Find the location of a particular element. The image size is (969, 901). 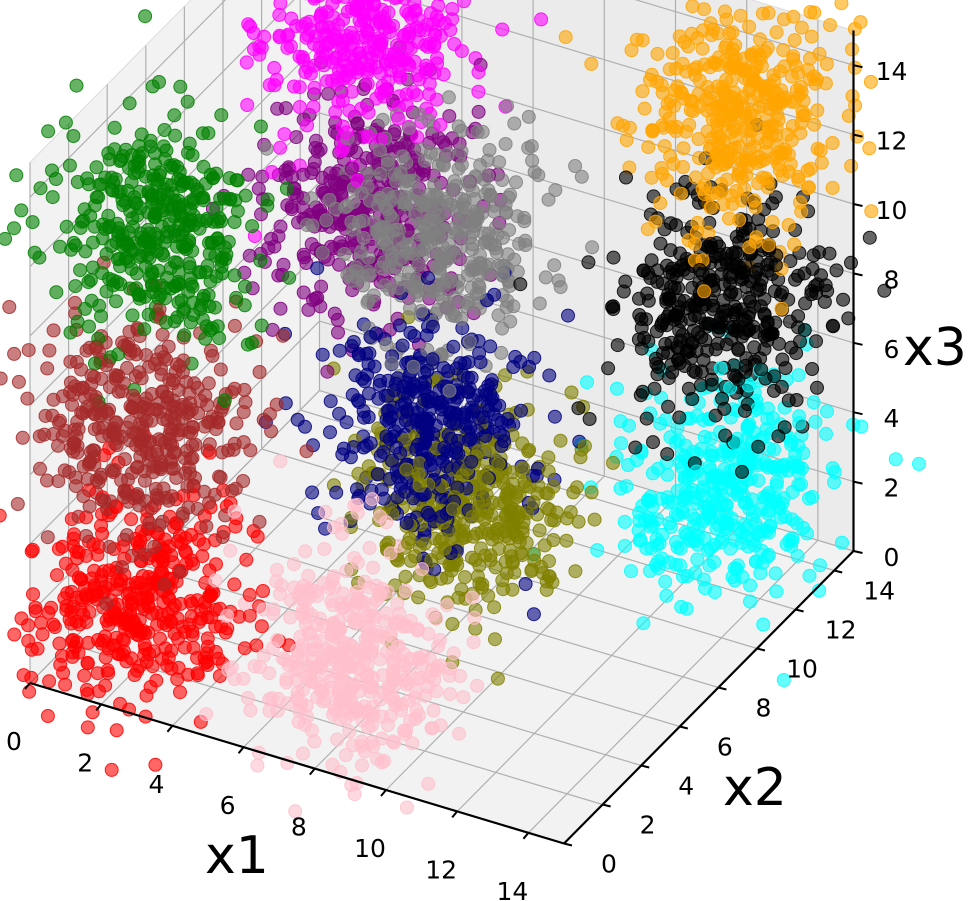

x-axis-title: x1 is located at coordinates (237, 856).